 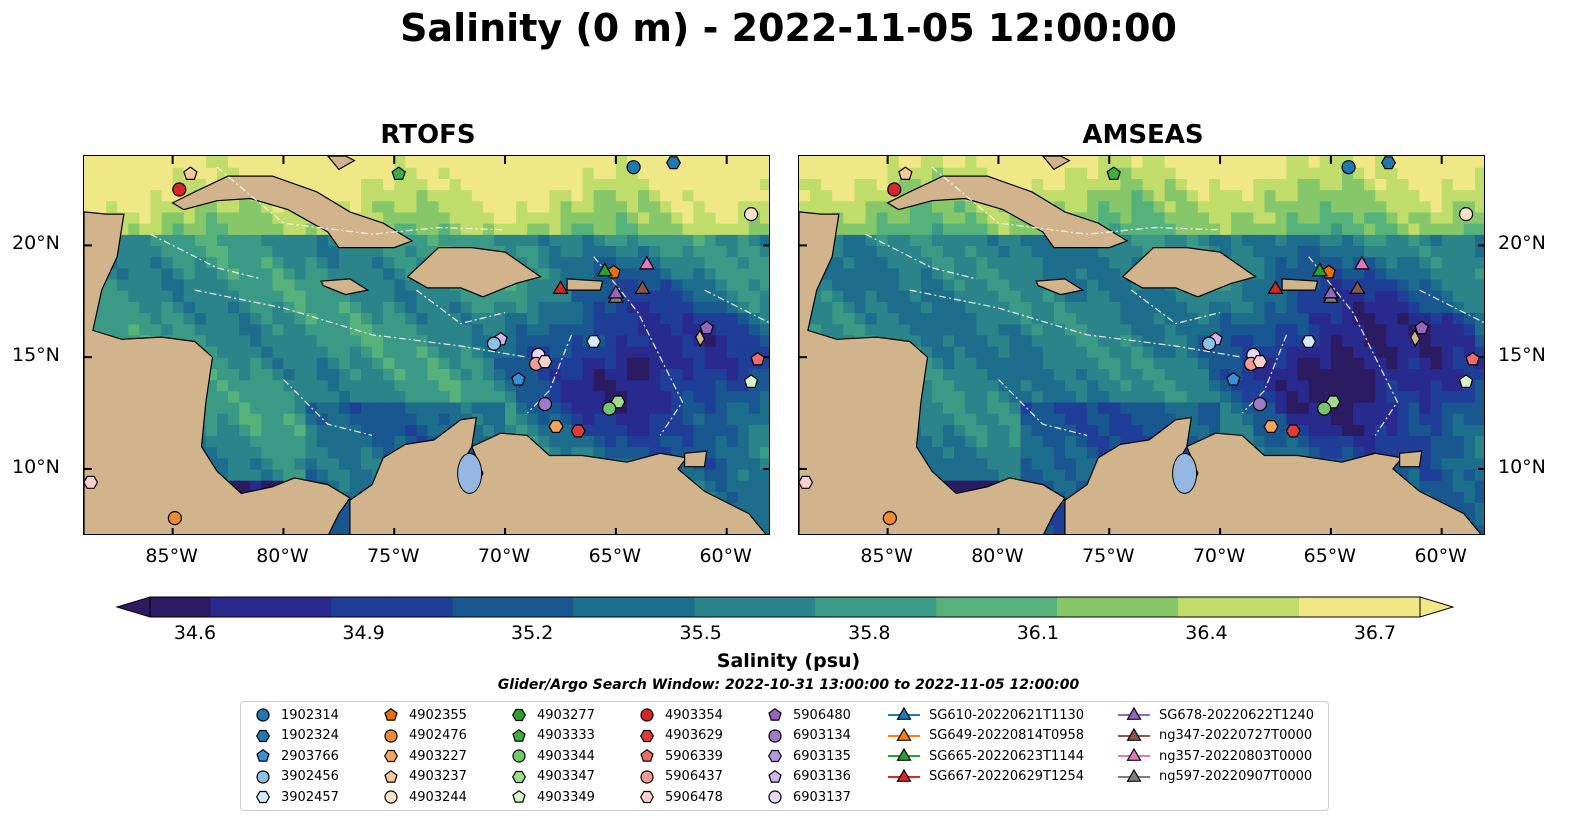 I want to click on legend-entry: 1902324, so click(x=296, y=736).